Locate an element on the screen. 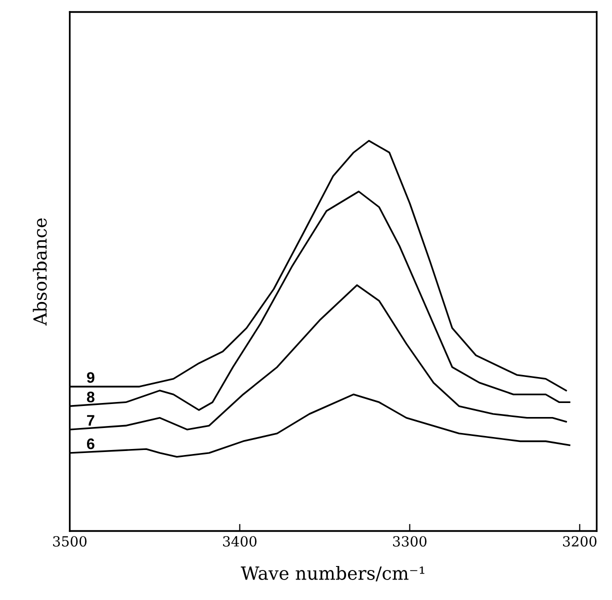  series-label: 6 is located at coordinates (90, 444).